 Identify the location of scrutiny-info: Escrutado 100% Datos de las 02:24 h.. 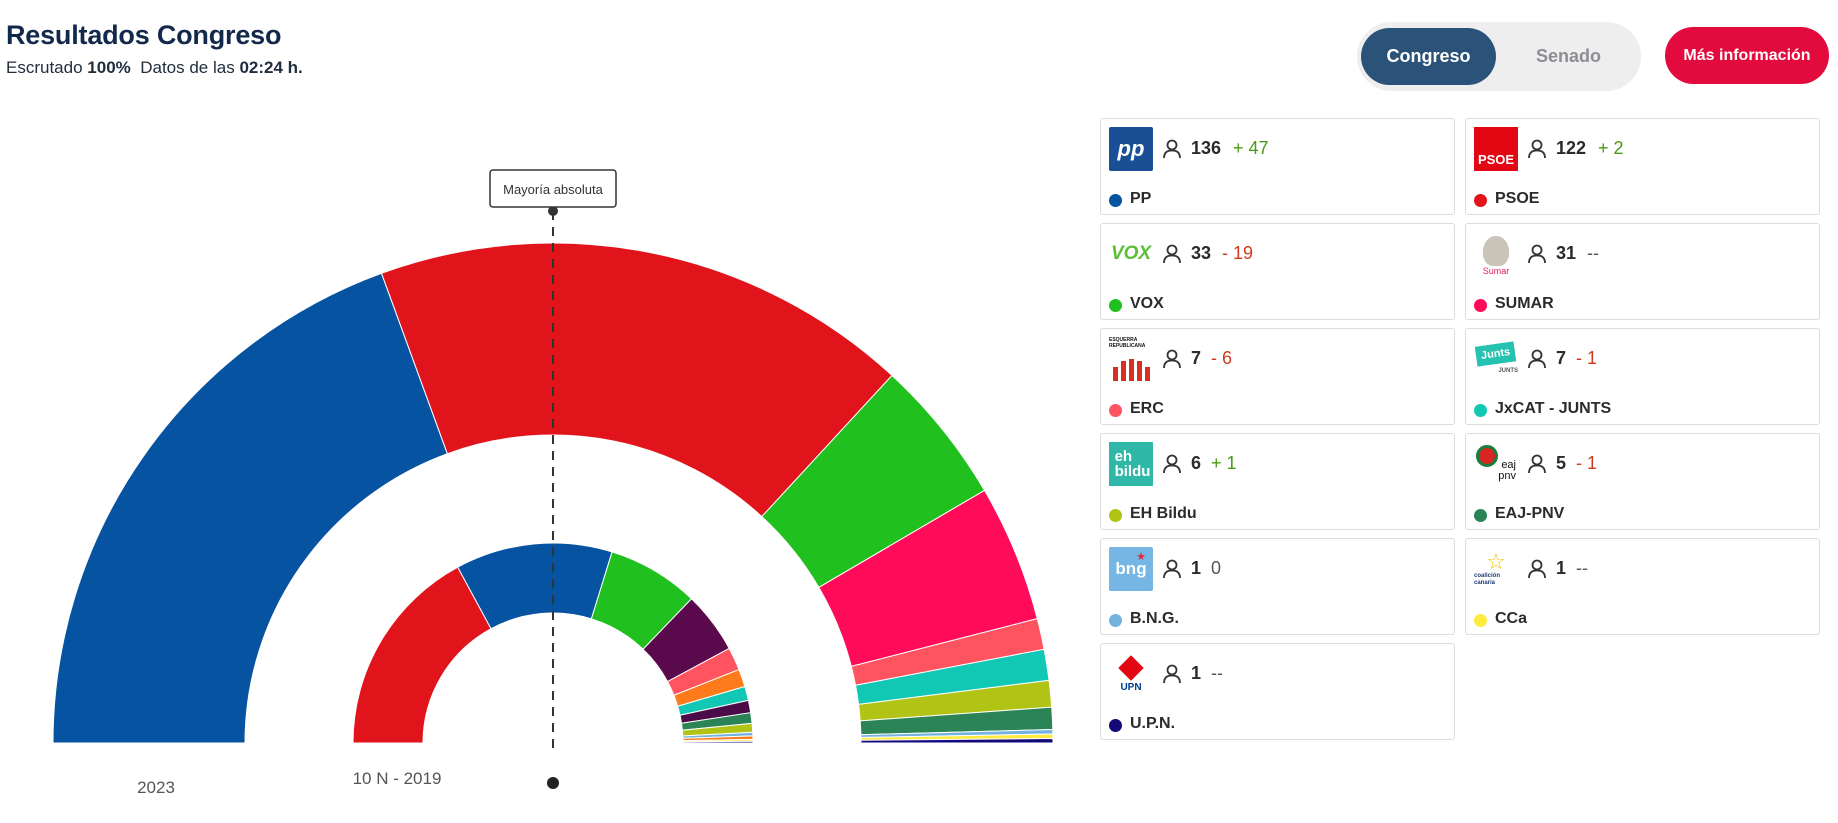
(154, 68).